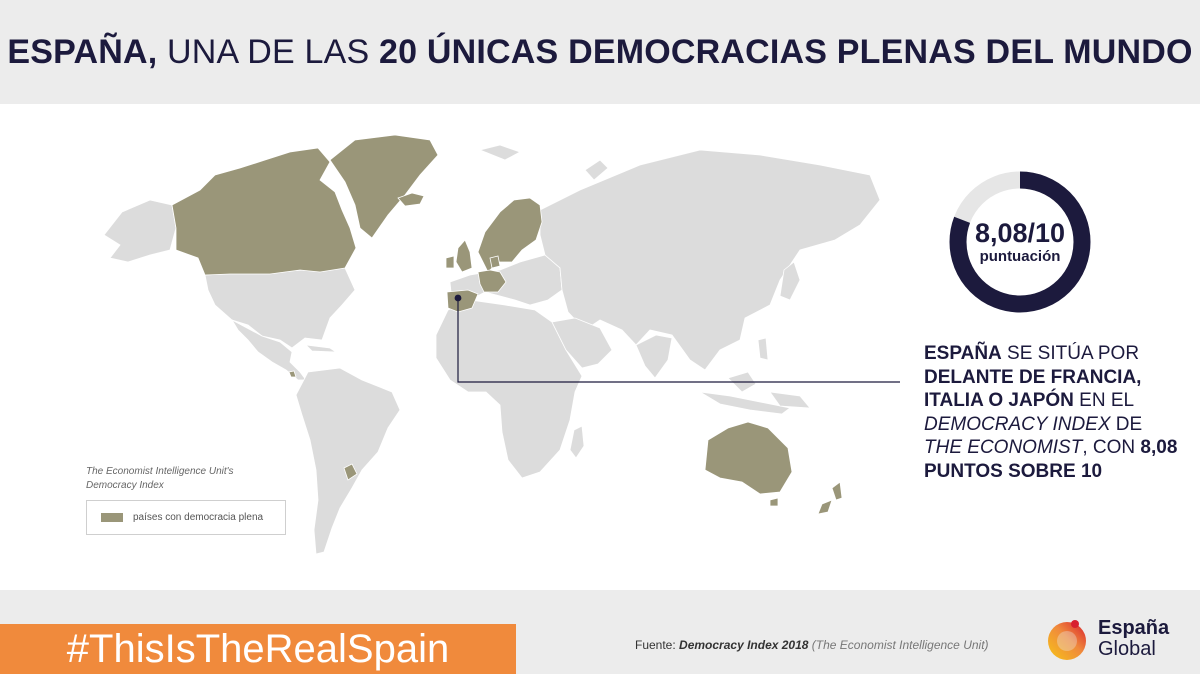 Image resolution: width=1200 pixels, height=674 pixels. What do you see at coordinates (492, 281) in the screenshot?
I see `country-central-europe` at bounding box center [492, 281].